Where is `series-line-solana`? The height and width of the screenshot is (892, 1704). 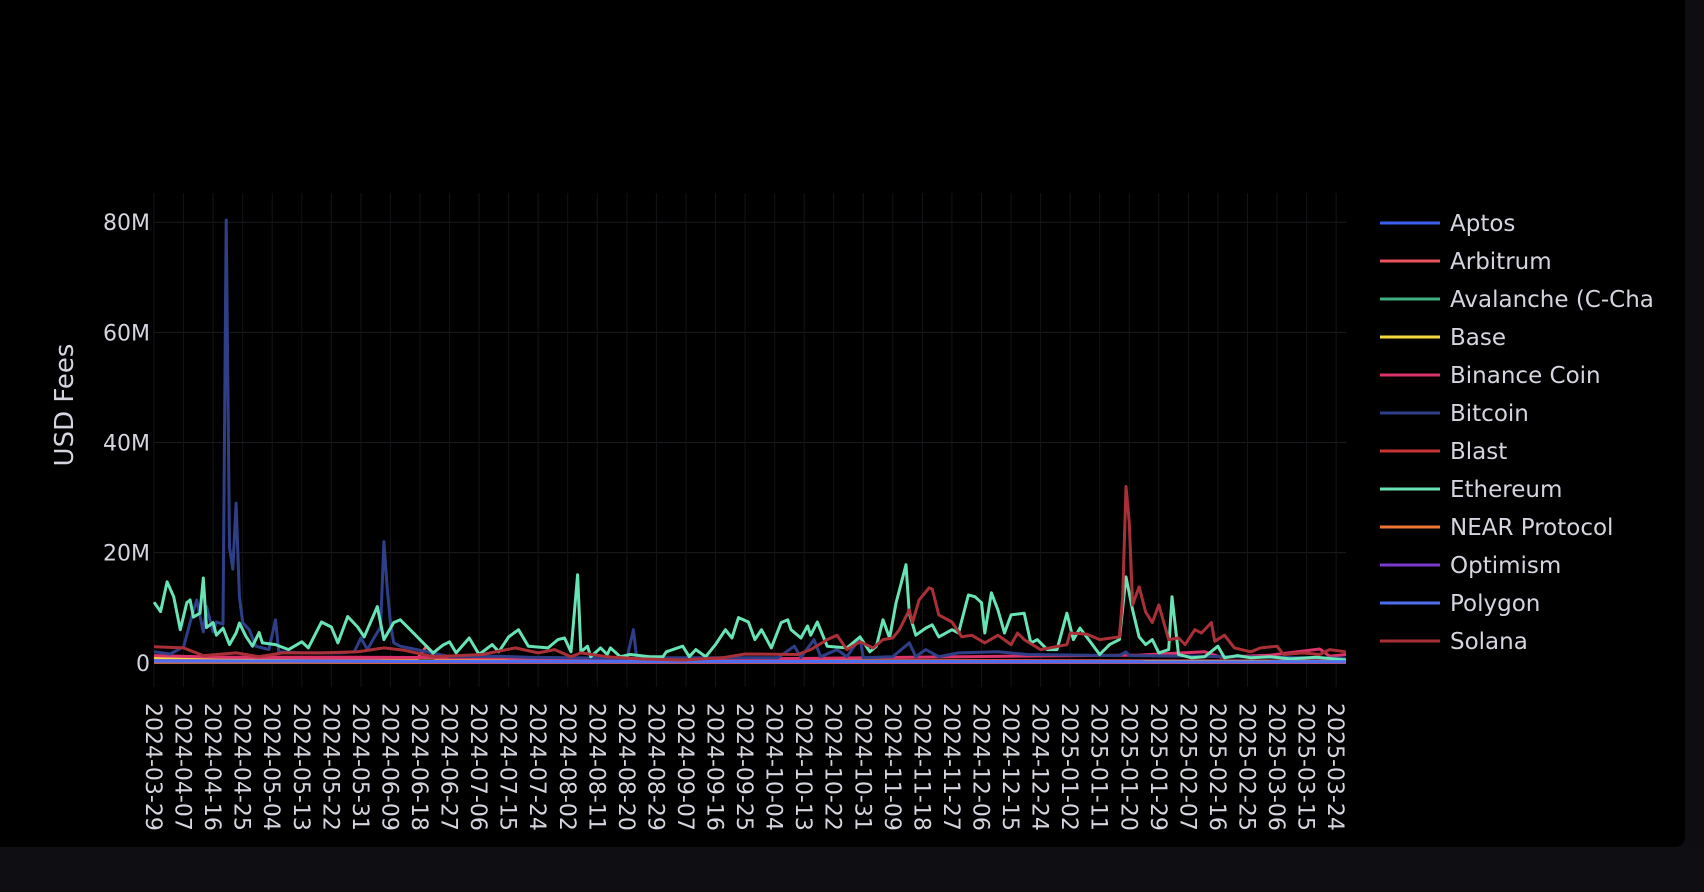
series-line-solana is located at coordinates (750, 573).